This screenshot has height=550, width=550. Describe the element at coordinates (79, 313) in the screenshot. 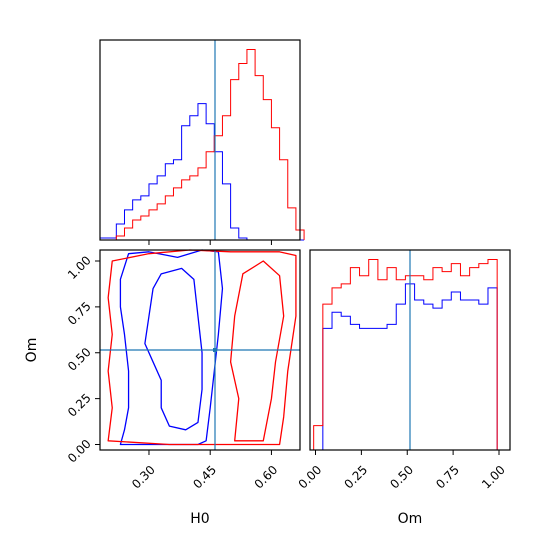

I see `om-ytick-label-4: 0.75` at that location.